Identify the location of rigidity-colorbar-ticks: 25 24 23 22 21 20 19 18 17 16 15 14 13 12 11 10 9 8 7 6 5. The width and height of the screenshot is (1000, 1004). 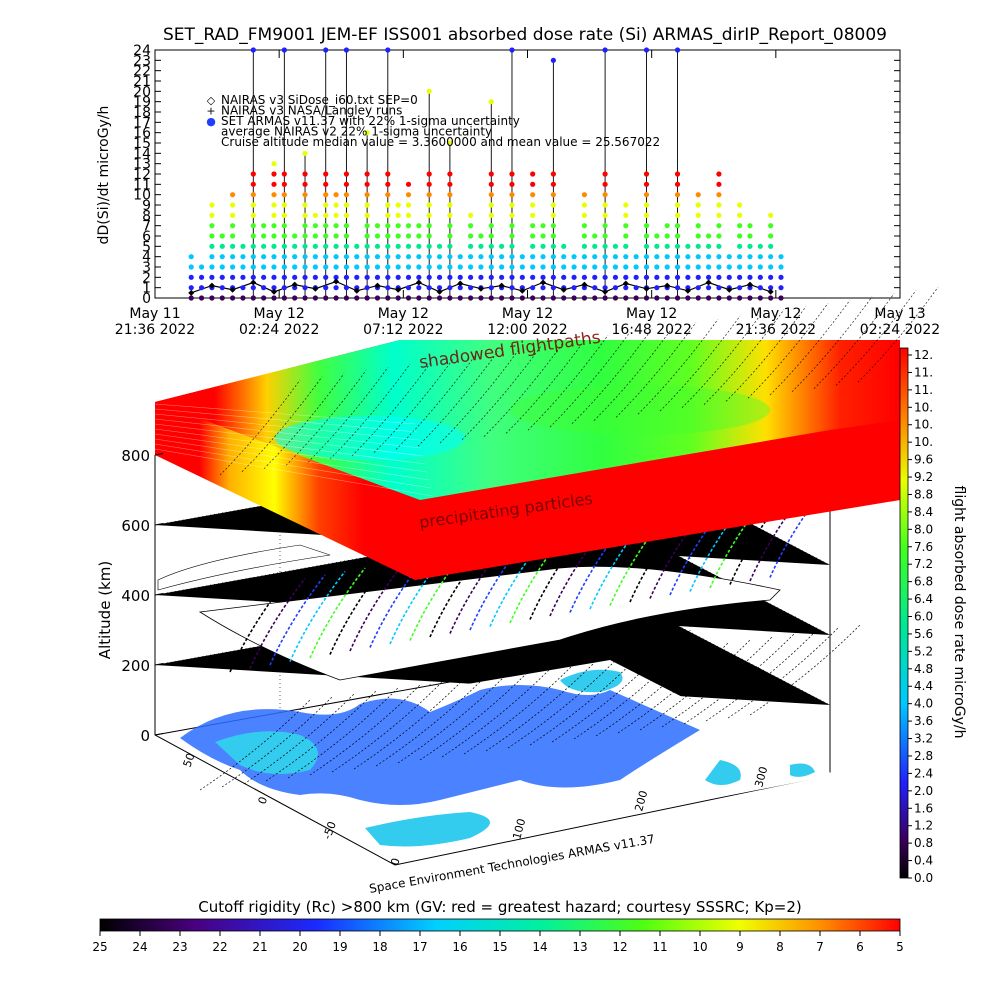
(498, 942).